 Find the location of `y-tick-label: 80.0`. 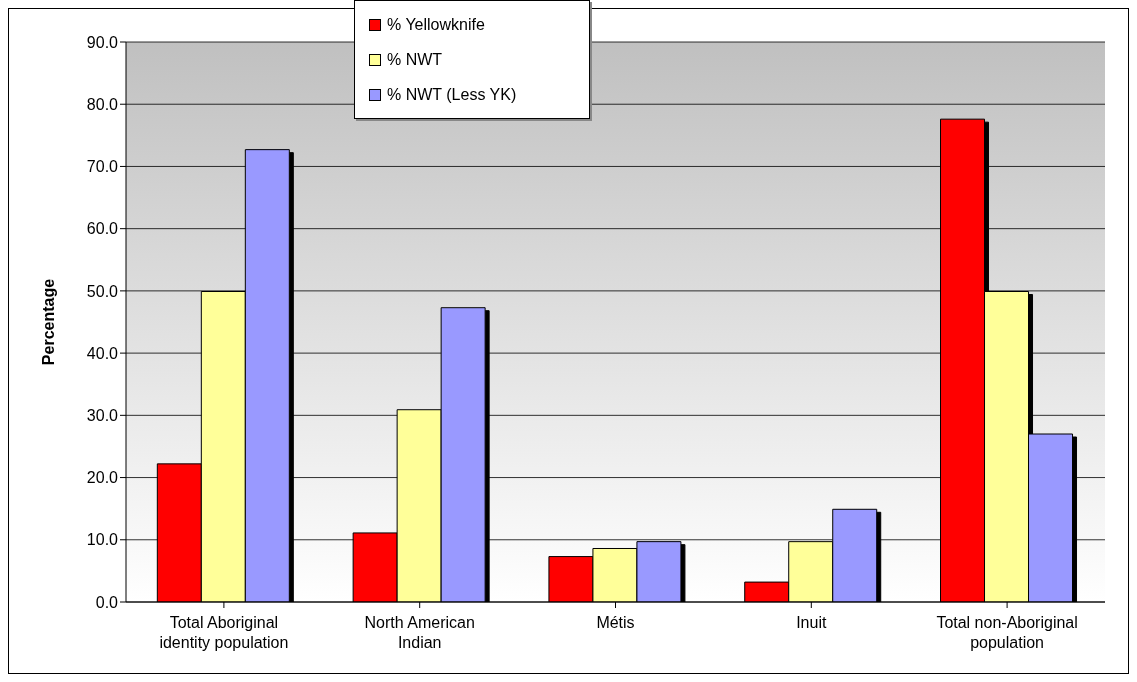

y-tick-label: 80.0 is located at coordinates (102, 104).